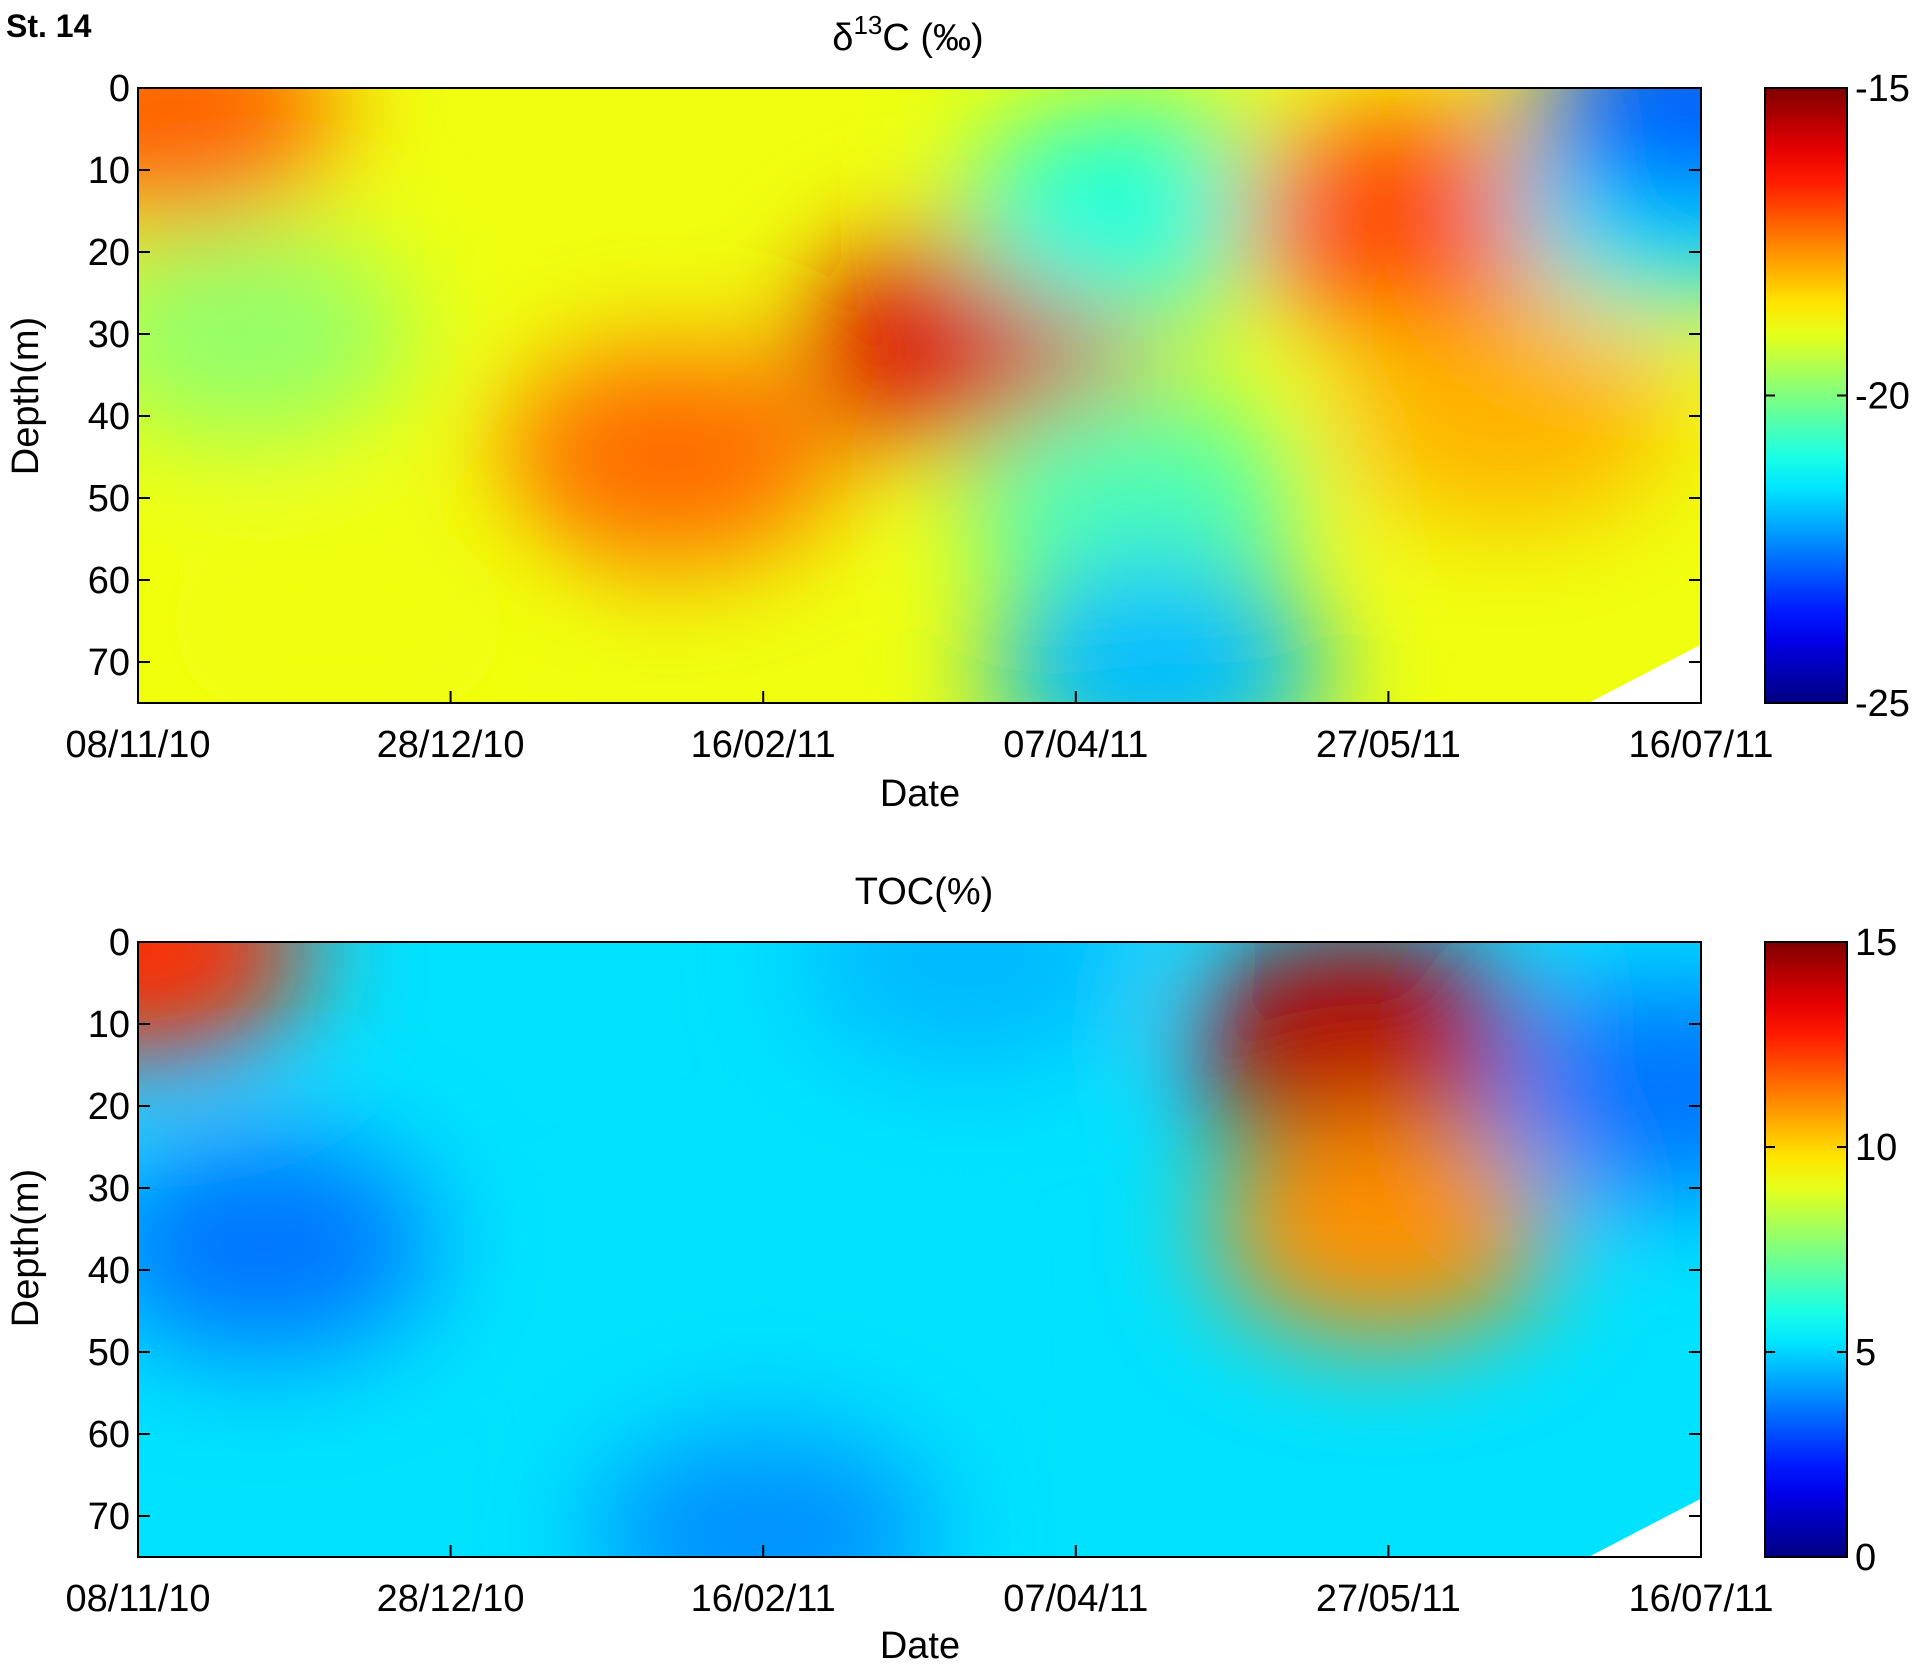 This screenshot has width=1920, height=1664. What do you see at coordinates (907, 34) in the screenshot?
I see `panel-title: δ13C (‰)` at bounding box center [907, 34].